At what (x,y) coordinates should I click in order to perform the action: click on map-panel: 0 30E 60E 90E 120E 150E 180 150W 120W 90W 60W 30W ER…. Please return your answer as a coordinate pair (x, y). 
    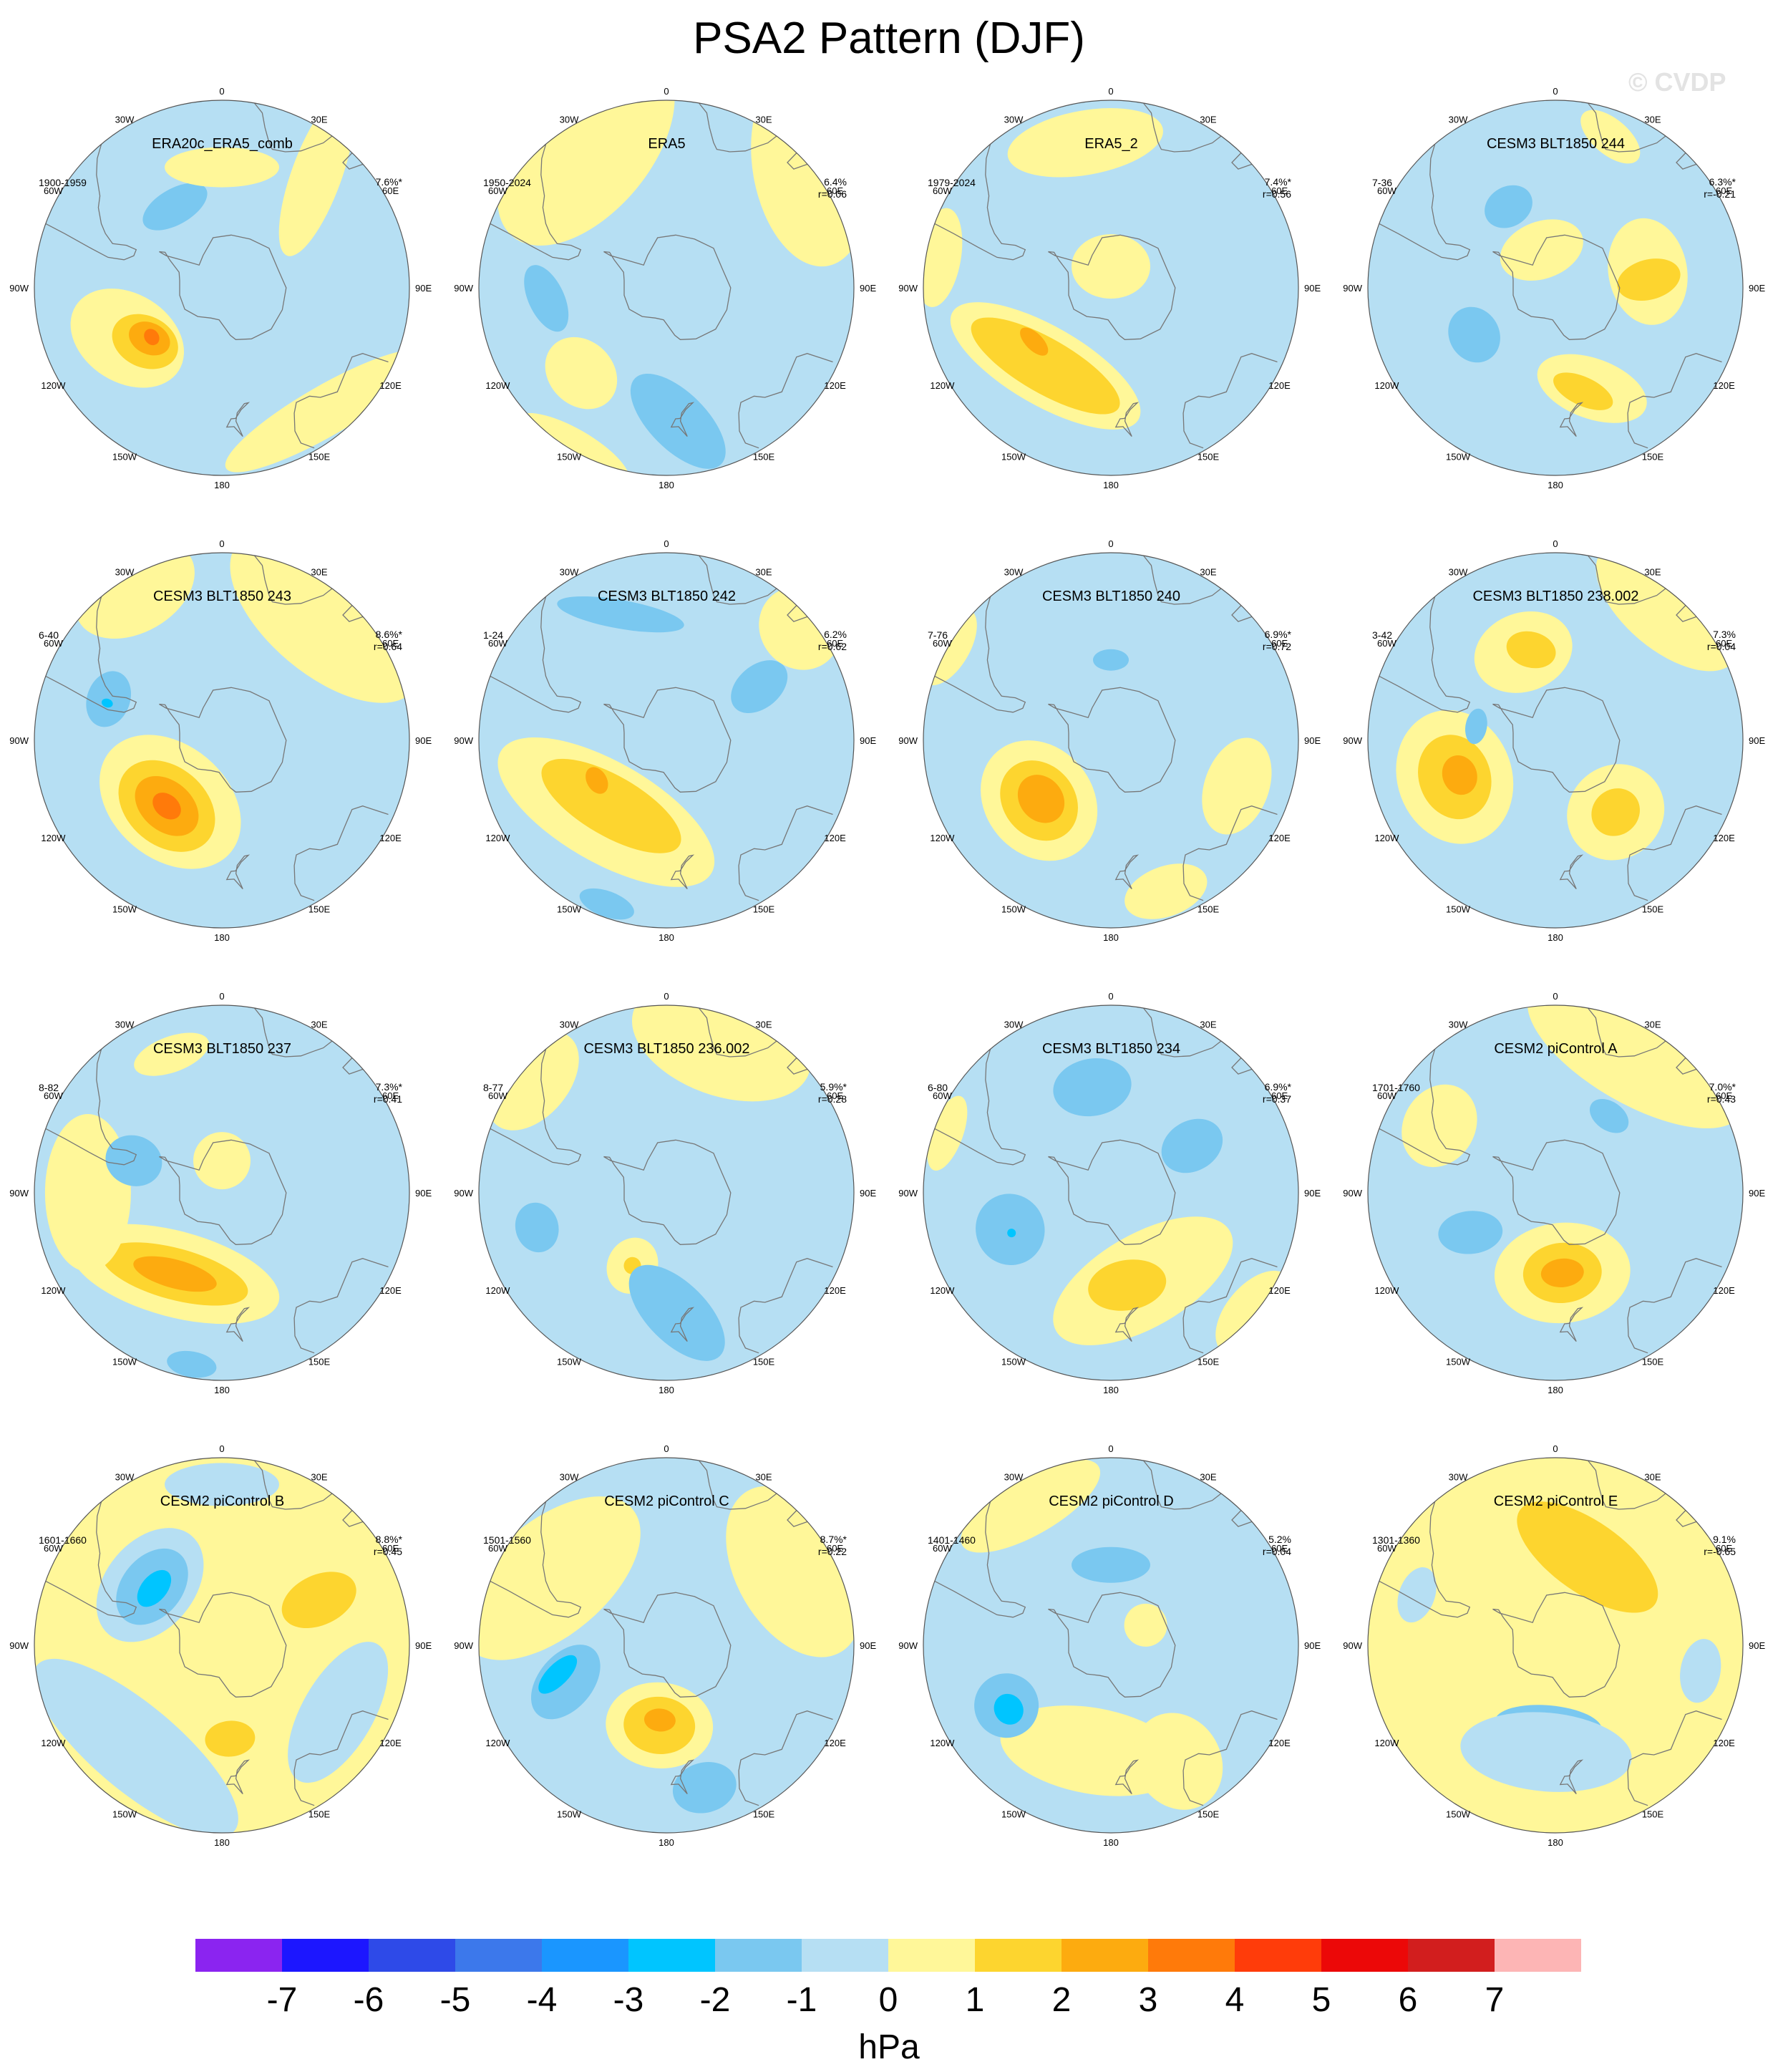
    Looking at the image, I should click on (1111, 269).